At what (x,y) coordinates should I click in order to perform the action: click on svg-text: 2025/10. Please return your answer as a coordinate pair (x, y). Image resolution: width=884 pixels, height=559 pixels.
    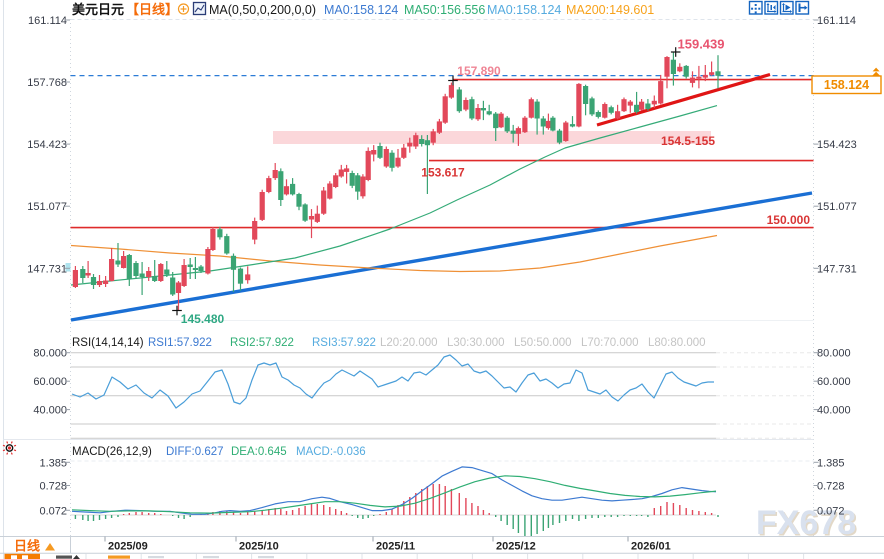
    Looking at the image, I should click on (259, 547).